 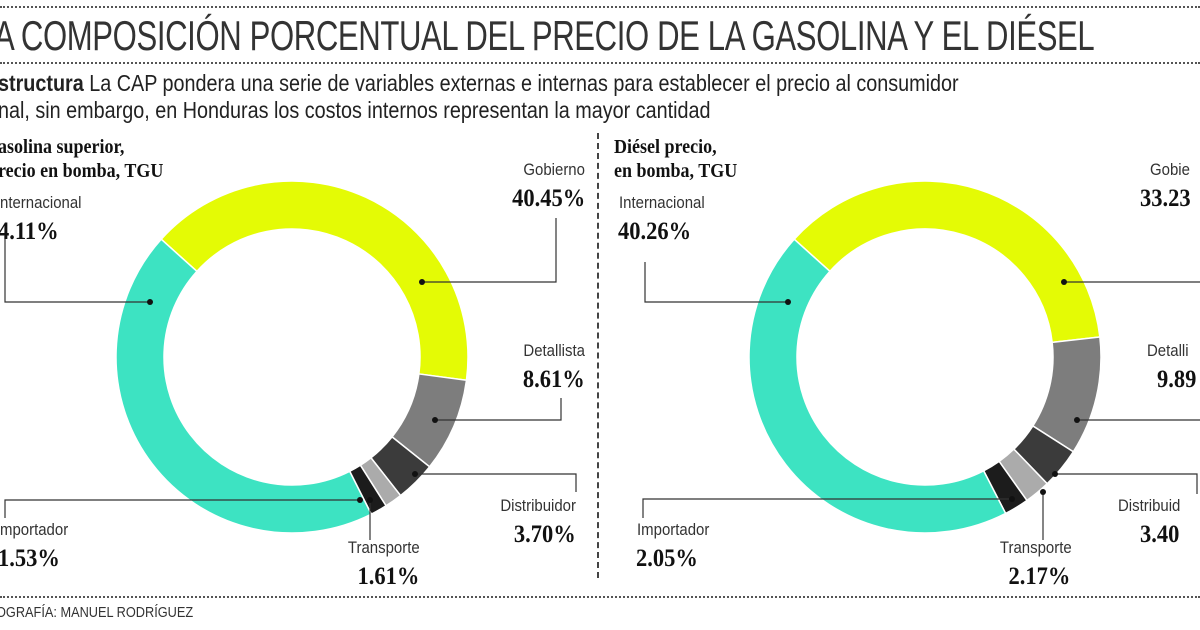 I want to click on gas-slice-gobierno, so click(x=314, y=281).